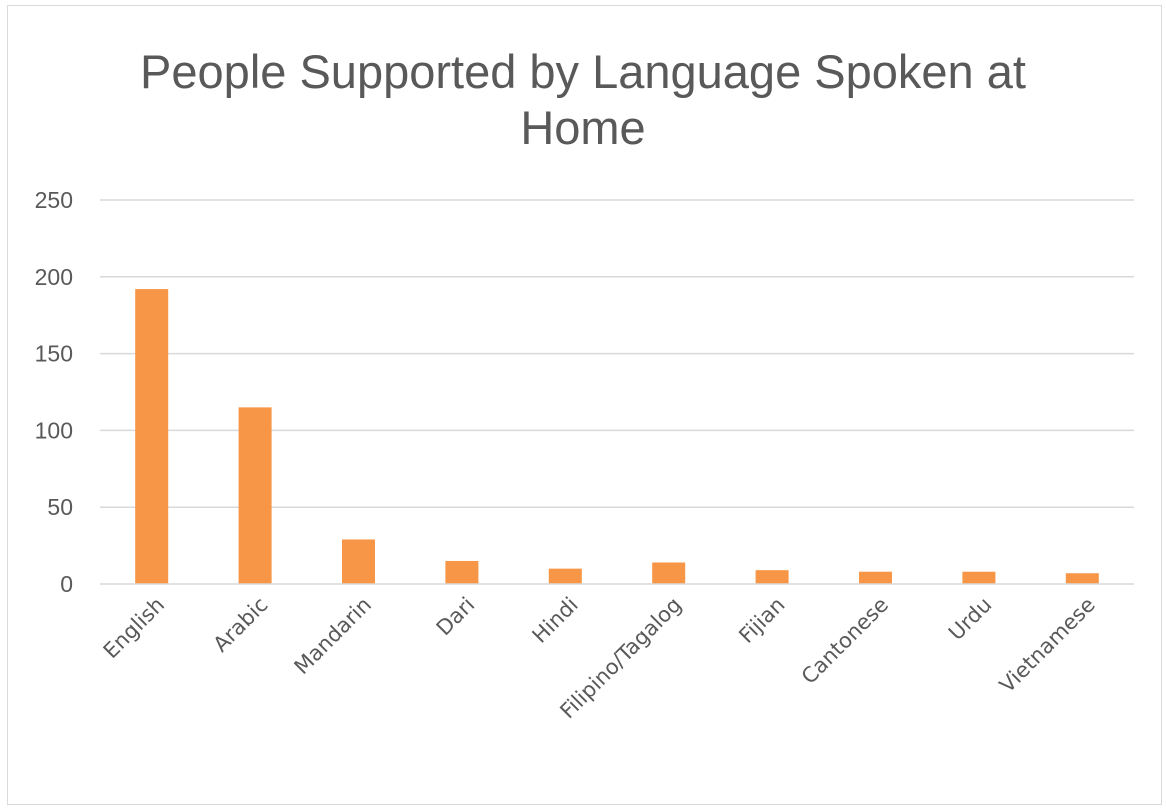 This screenshot has height=811, width=1166. Describe the element at coordinates (761, 620) in the screenshot. I see `x-tick-label: Fijian` at that location.